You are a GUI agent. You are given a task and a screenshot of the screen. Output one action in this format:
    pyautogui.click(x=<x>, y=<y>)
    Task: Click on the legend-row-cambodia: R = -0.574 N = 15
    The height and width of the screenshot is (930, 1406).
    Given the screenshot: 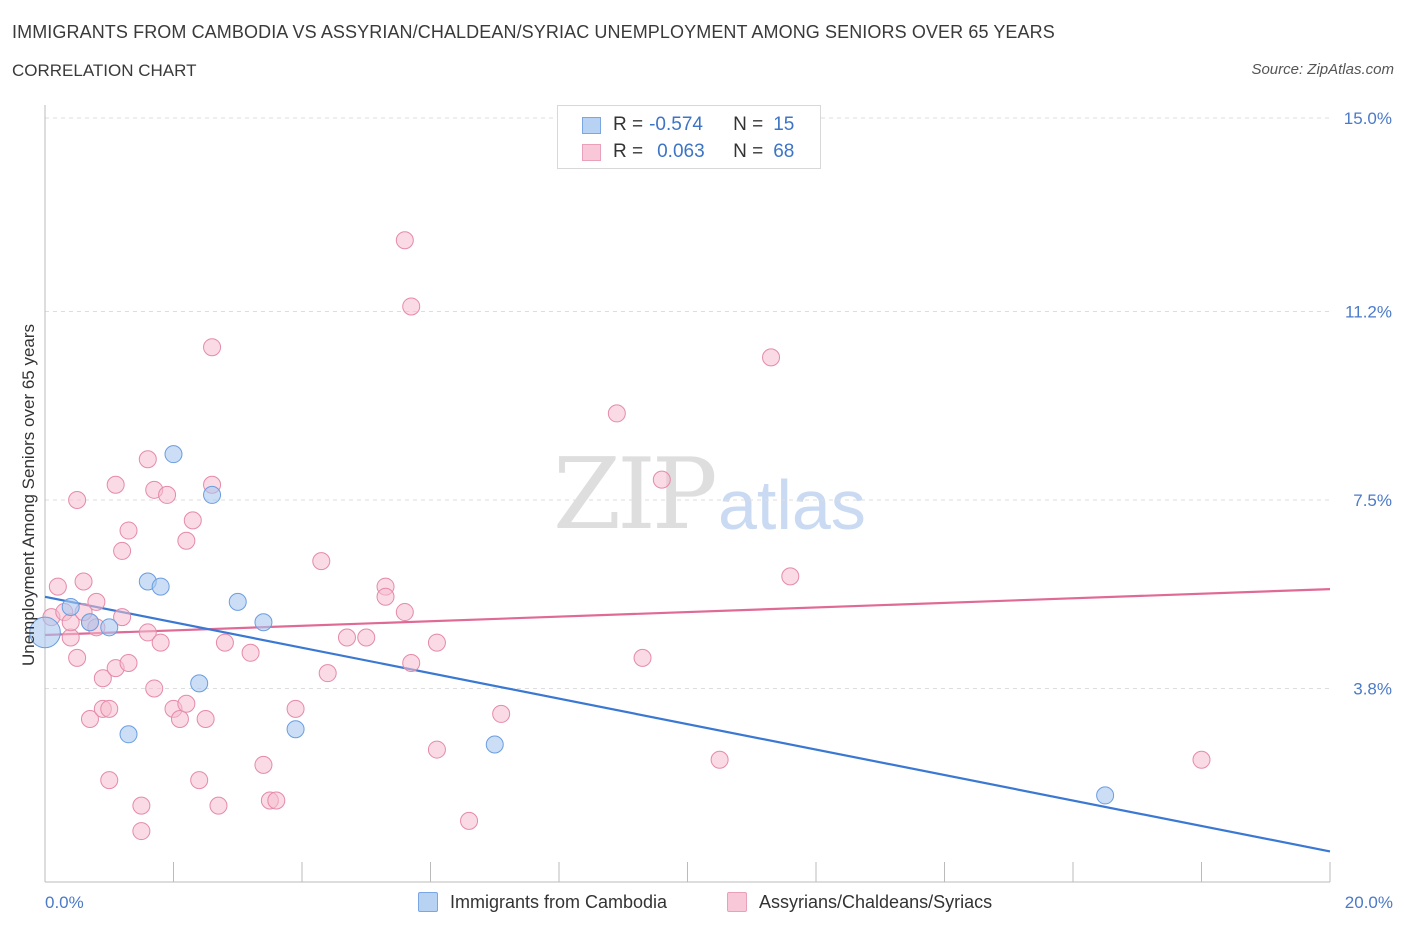 What is the action you would take?
    pyautogui.click(x=688, y=125)
    